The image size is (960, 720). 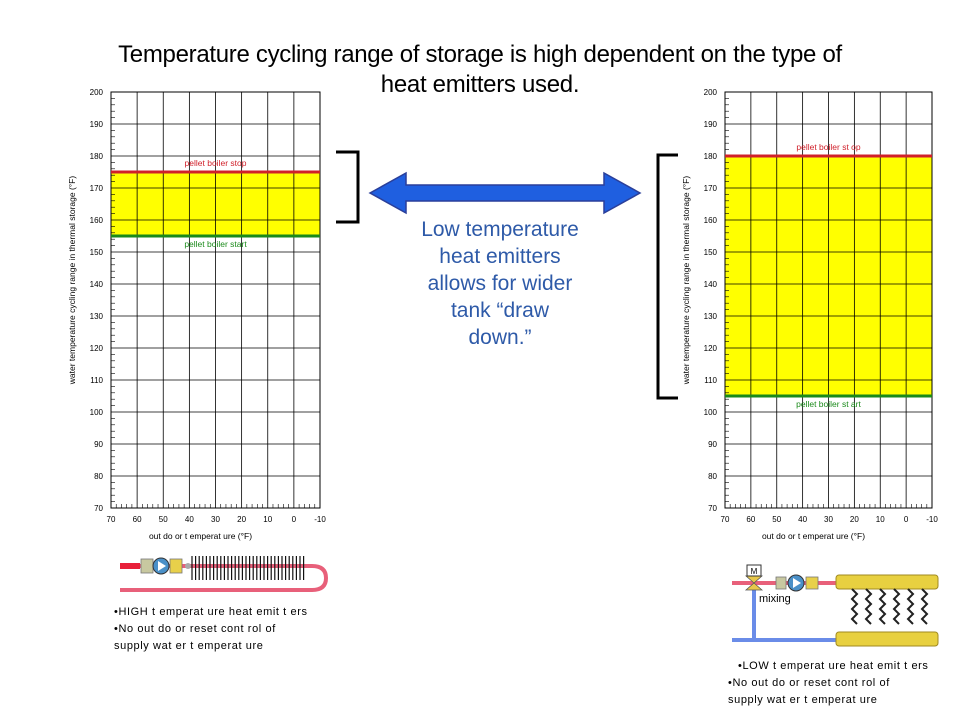 I want to click on center-line-3: allows for wider, so click(x=500, y=283).